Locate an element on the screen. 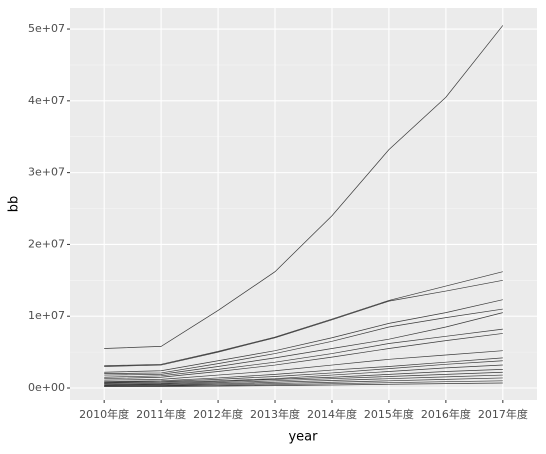 This screenshot has width=546, height=454. x-tick-label: 2015年度 is located at coordinates (389, 414).